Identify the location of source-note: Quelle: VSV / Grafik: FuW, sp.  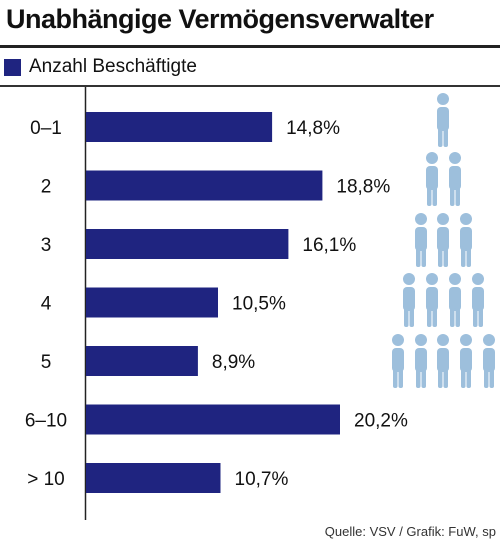
(410, 531).